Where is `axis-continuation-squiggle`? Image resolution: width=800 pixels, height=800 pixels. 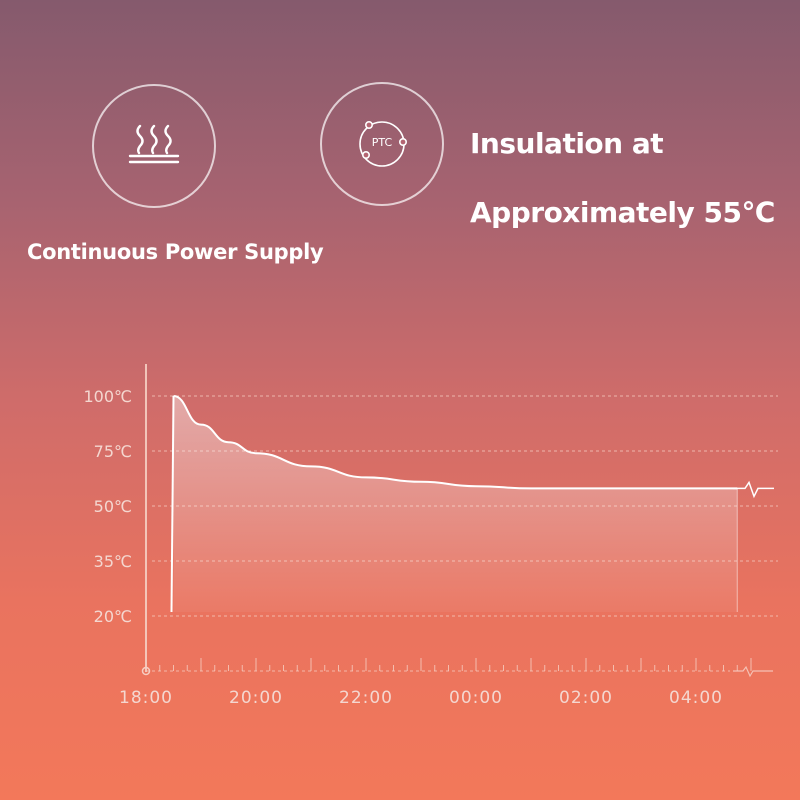
axis-continuation-squiggle is located at coordinates (753, 671).